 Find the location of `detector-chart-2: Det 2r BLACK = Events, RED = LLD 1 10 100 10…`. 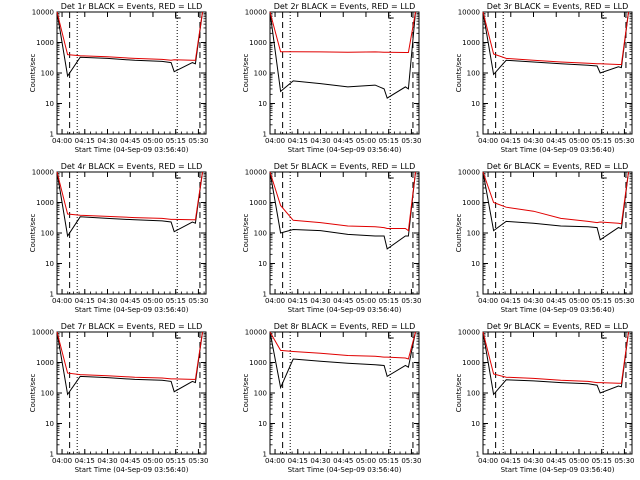

detector-chart-2: Det 2r BLACK = Events, RED = LLD 1 10 100 10… is located at coordinates (332, 78).